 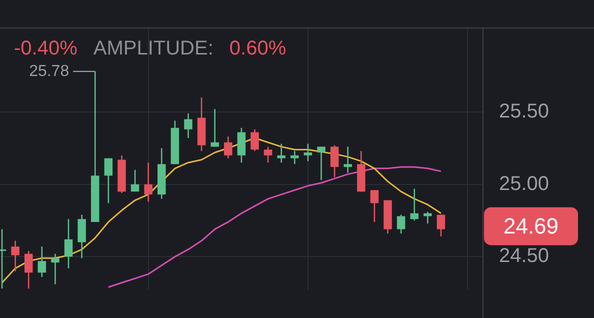 What do you see at coordinates (531, 225) in the screenshot?
I see `text: 24.69` at bounding box center [531, 225].